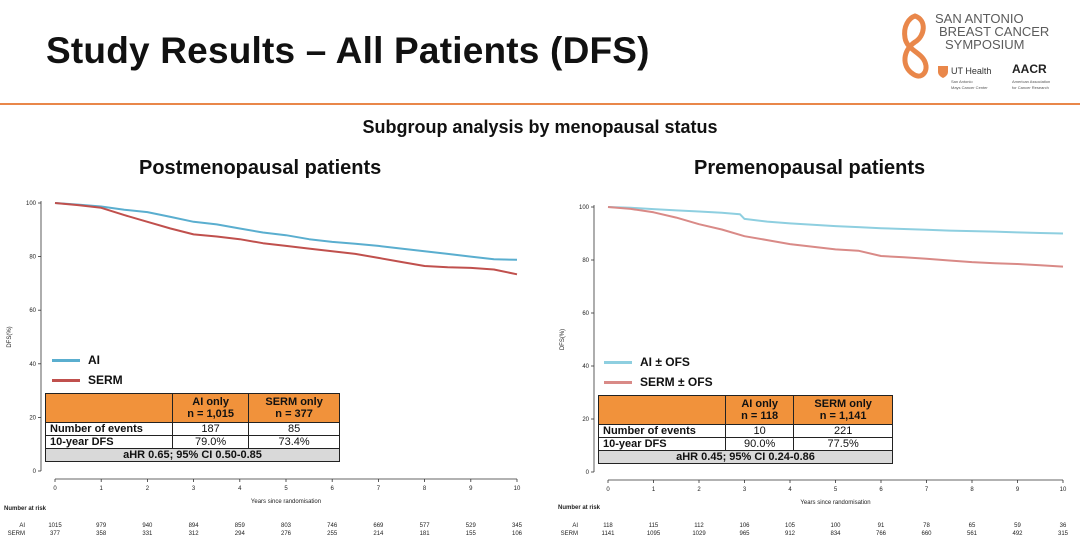 The height and width of the screenshot is (554, 1080). Describe the element at coordinates (971, 534) in the screenshot. I see `risk-count: 561` at that location.